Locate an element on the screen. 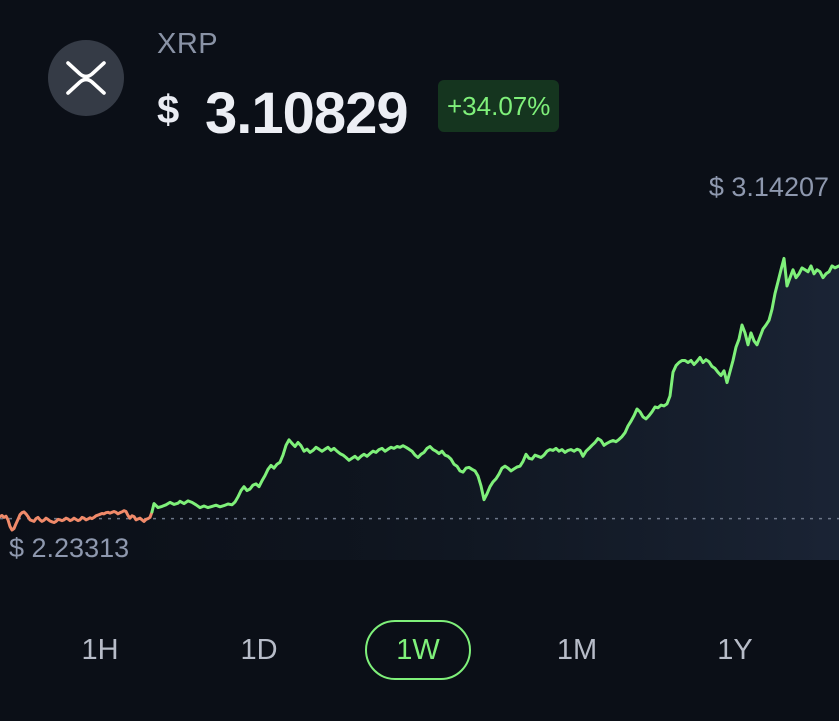 Image resolution: width=839 pixels, height=721 pixels. current-price: 3.10829 is located at coordinates (307, 113).